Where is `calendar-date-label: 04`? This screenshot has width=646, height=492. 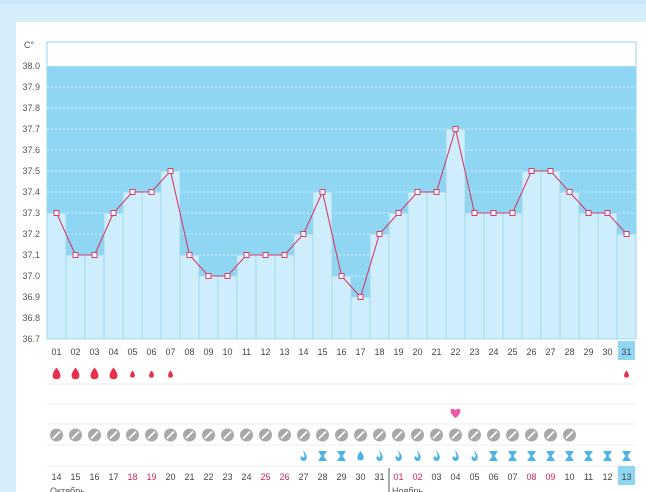
calendar-date-label: 04 is located at coordinates (455, 477).